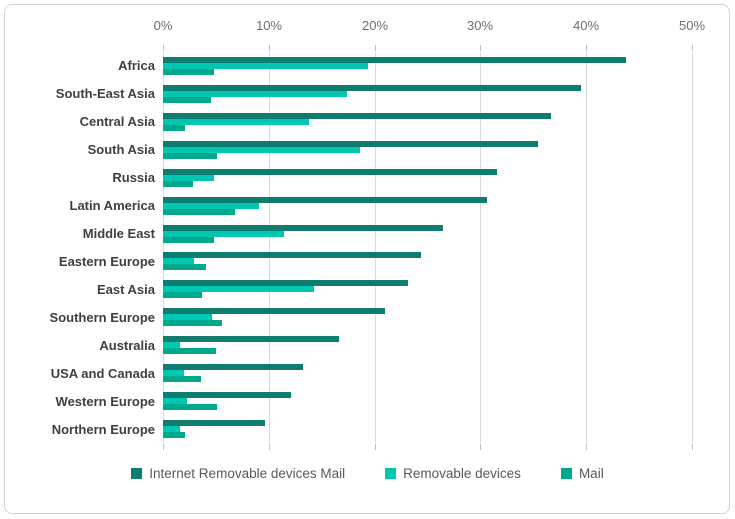 The width and height of the screenshot is (735, 519). I want to click on legend-item: Removable devices, so click(453, 473).